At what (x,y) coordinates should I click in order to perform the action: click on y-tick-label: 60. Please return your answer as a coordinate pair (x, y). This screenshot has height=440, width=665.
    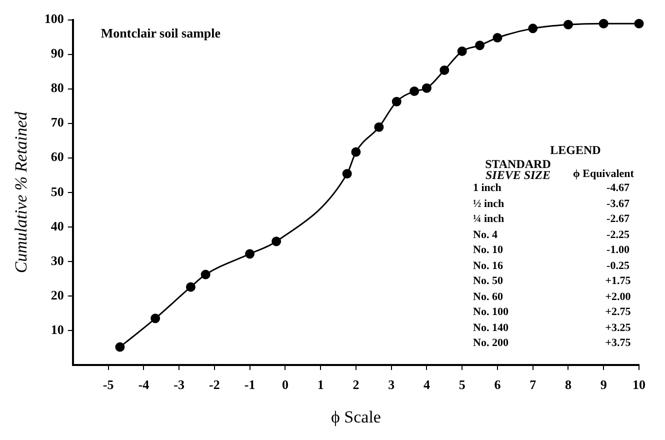
    Looking at the image, I should click on (57, 156).